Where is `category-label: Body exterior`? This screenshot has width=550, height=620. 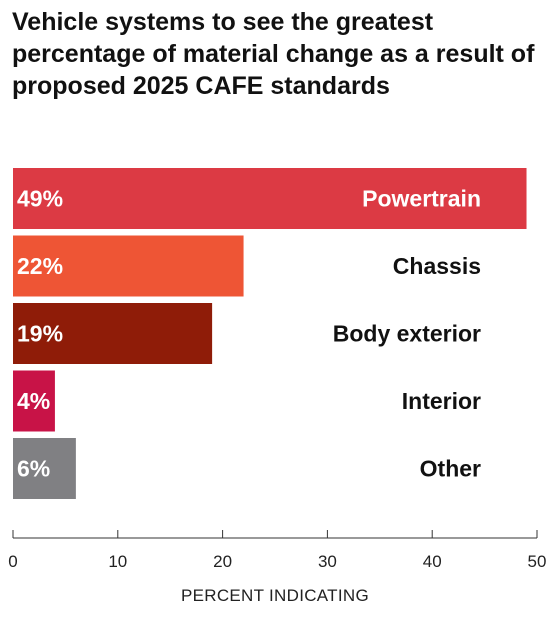
category-label: Body exterior is located at coordinates (407, 334).